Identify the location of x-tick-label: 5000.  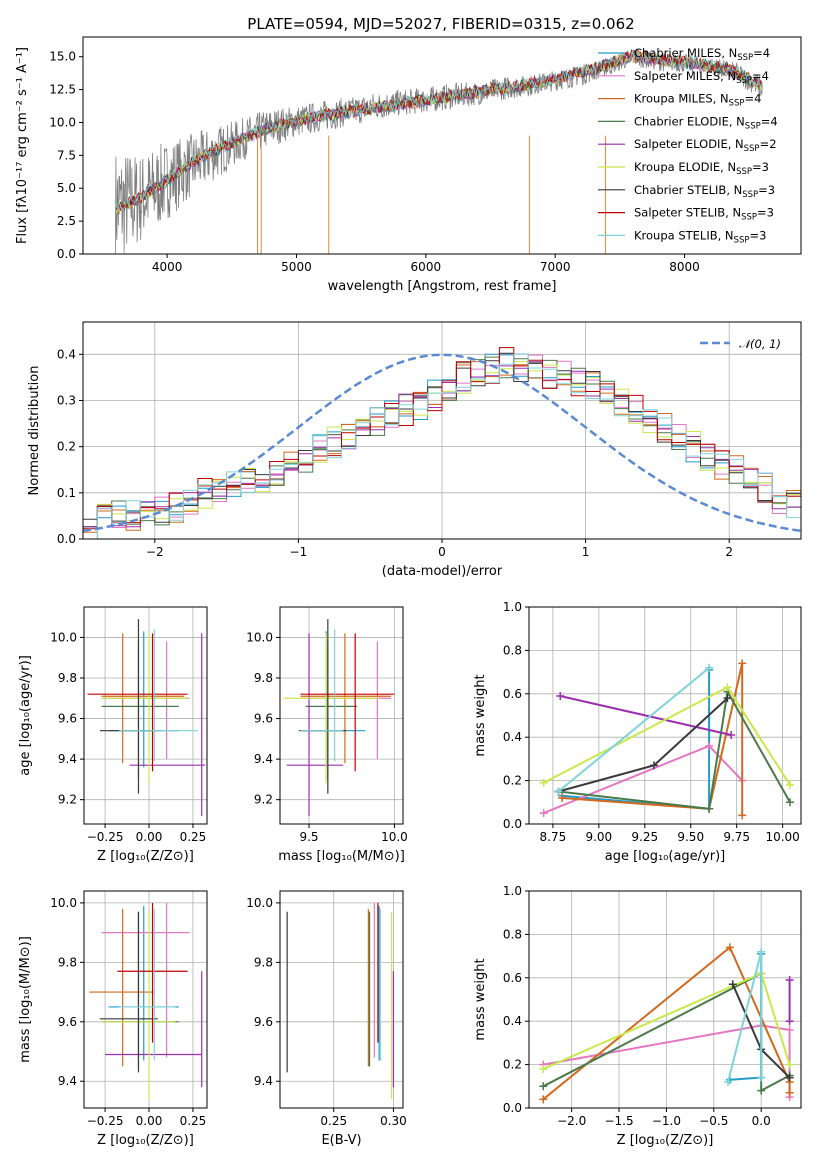
(296, 267).